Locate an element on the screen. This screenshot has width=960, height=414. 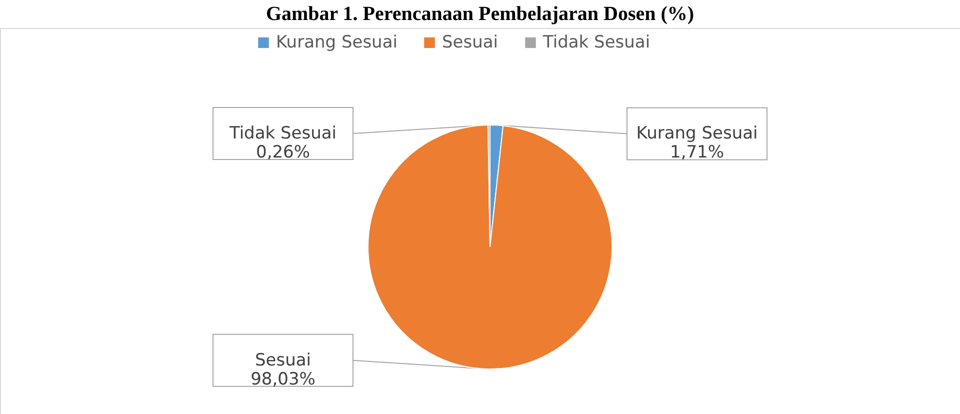
slice-label: Sesuai is located at coordinates (283, 360).